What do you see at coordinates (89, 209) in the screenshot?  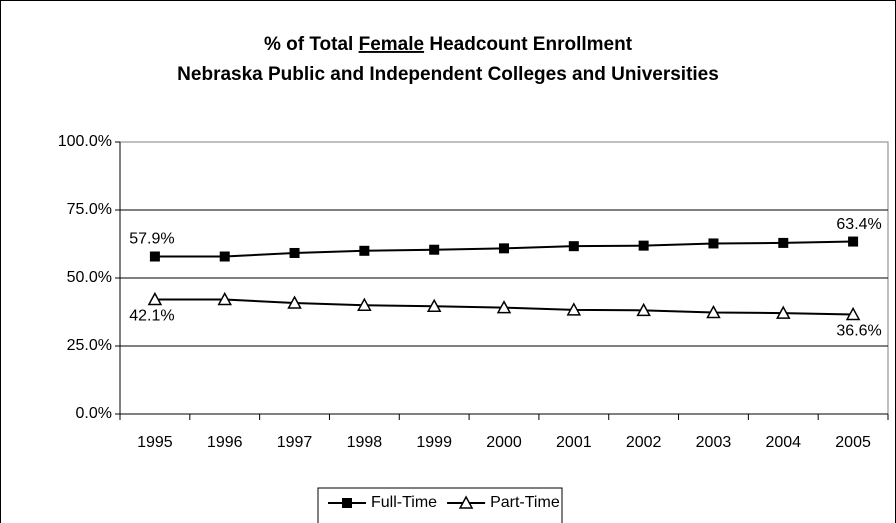 I see `y-tick-label: 75.0%` at bounding box center [89, 209].